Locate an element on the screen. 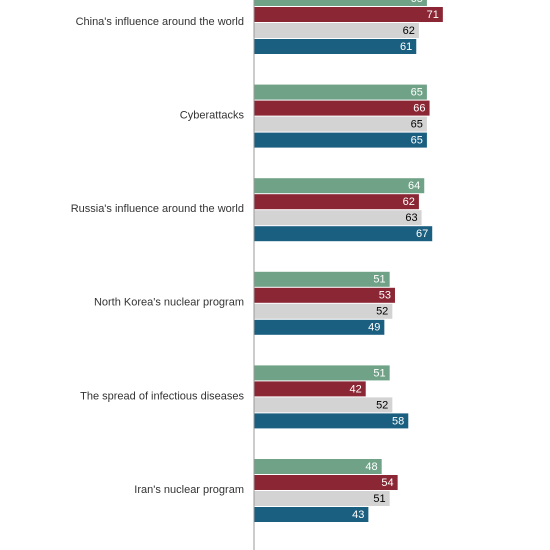  value-label: 43 is located at coordinates (358, 515).